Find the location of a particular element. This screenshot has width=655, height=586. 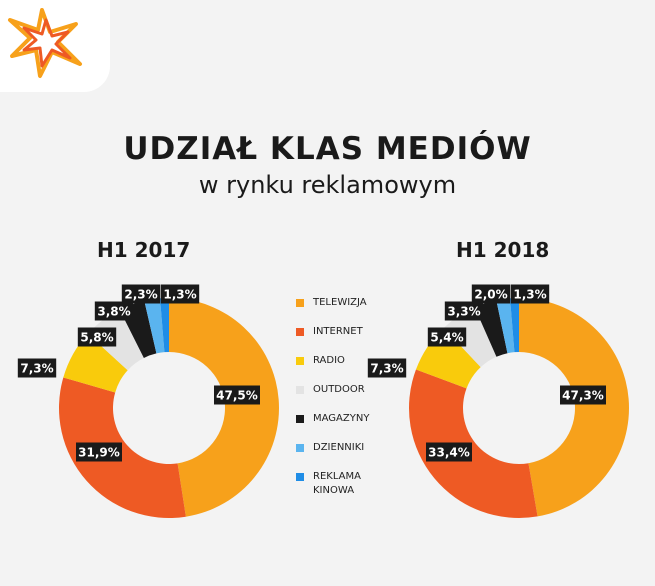

legend-item-outdoor: OUTDOOR is located at coordinates (334, 390).